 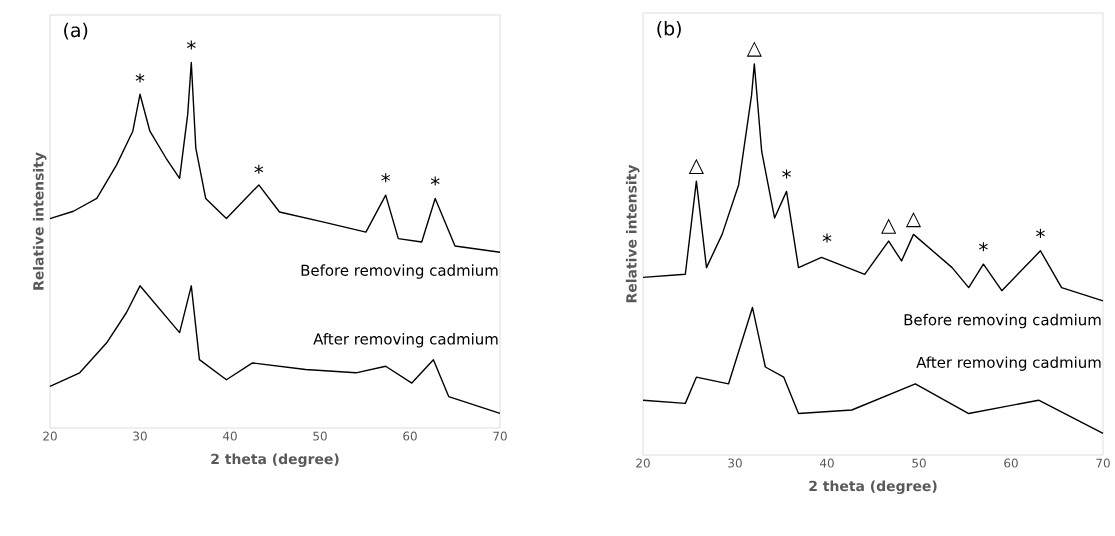 What do you see at coordinates (669, 29) in the screenshot?
I see `text: (b)` at bounding box center [669, 29].